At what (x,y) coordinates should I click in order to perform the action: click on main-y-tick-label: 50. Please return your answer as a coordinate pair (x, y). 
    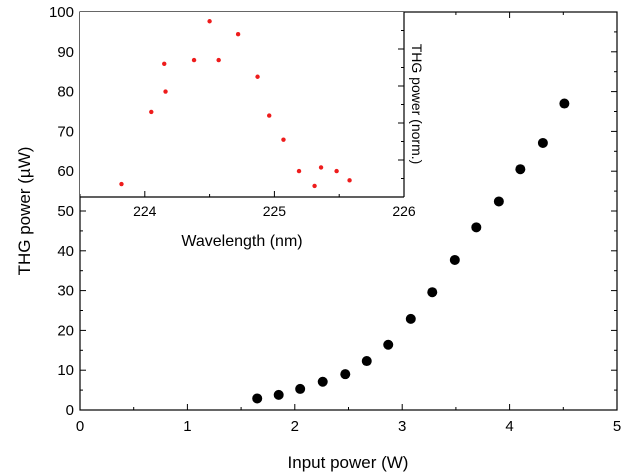
    Looking at the image, I should click on (65, 211).